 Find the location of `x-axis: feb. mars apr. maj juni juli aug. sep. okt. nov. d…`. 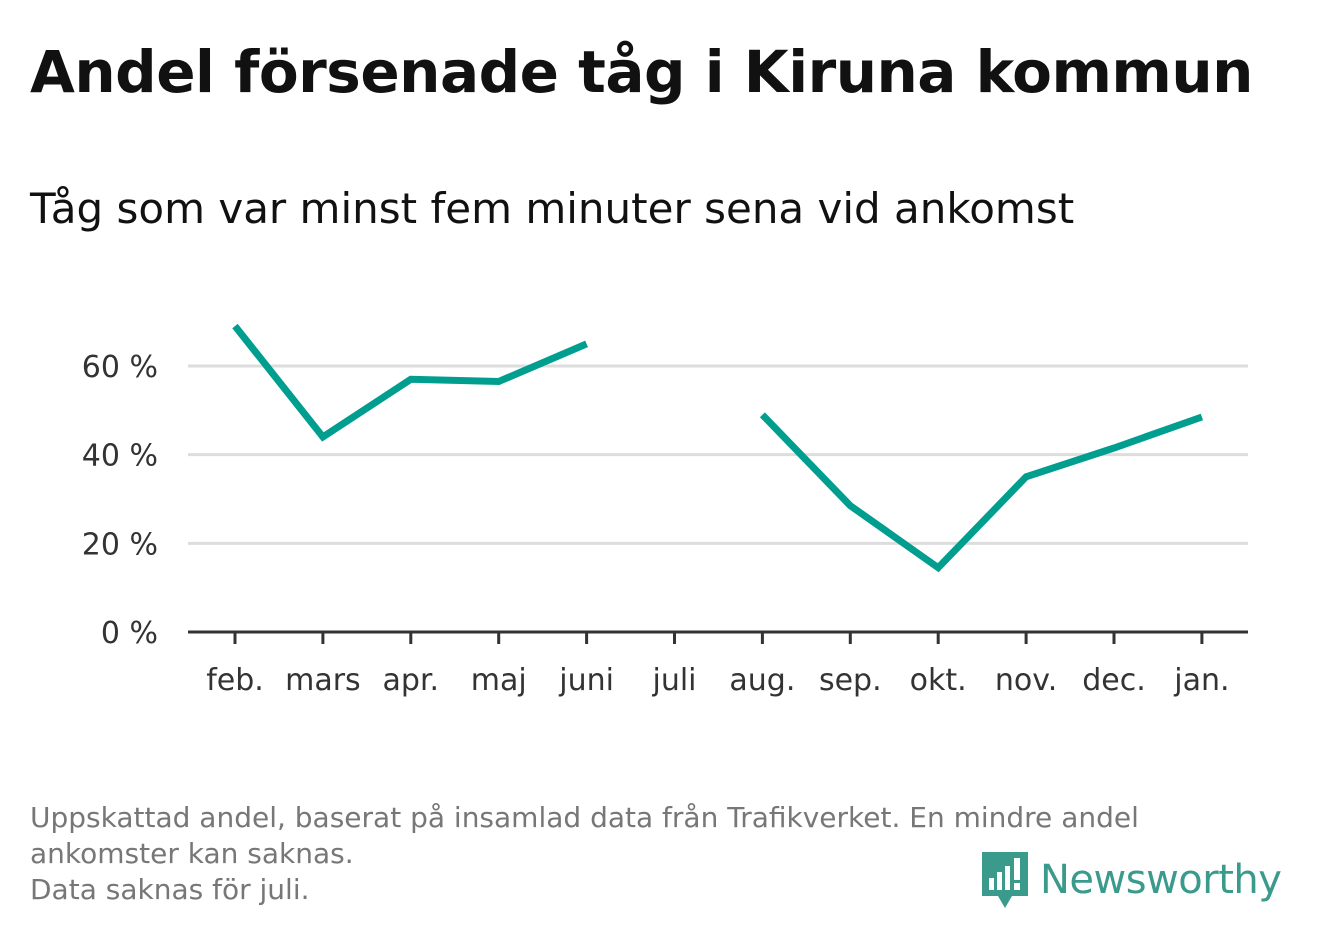

x-axis: feb. mars apr. maj juni juli aug. sep. okt. nov. d… is located at coordinates (718, 664).